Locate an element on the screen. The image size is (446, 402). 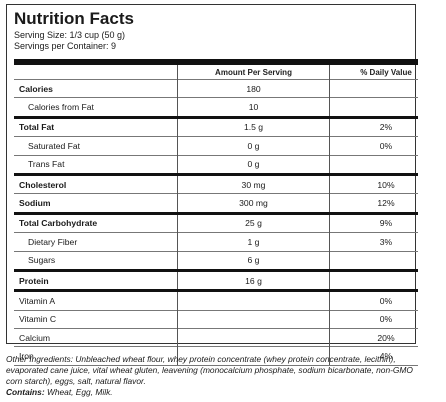
nutrient-amount: 300 mg is located at coordinates (253, 203).